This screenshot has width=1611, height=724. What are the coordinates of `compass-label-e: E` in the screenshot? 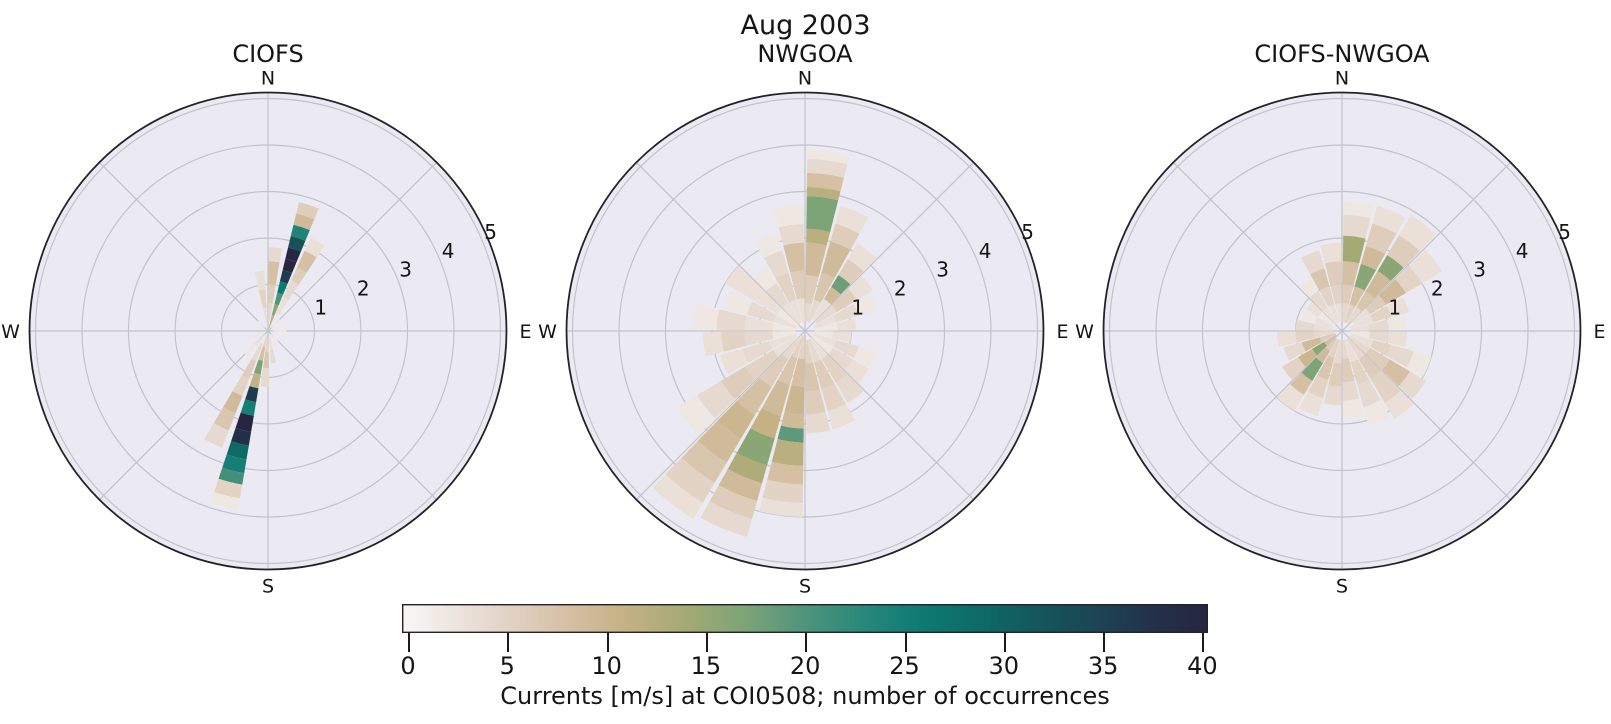 It's located at (525, 332).